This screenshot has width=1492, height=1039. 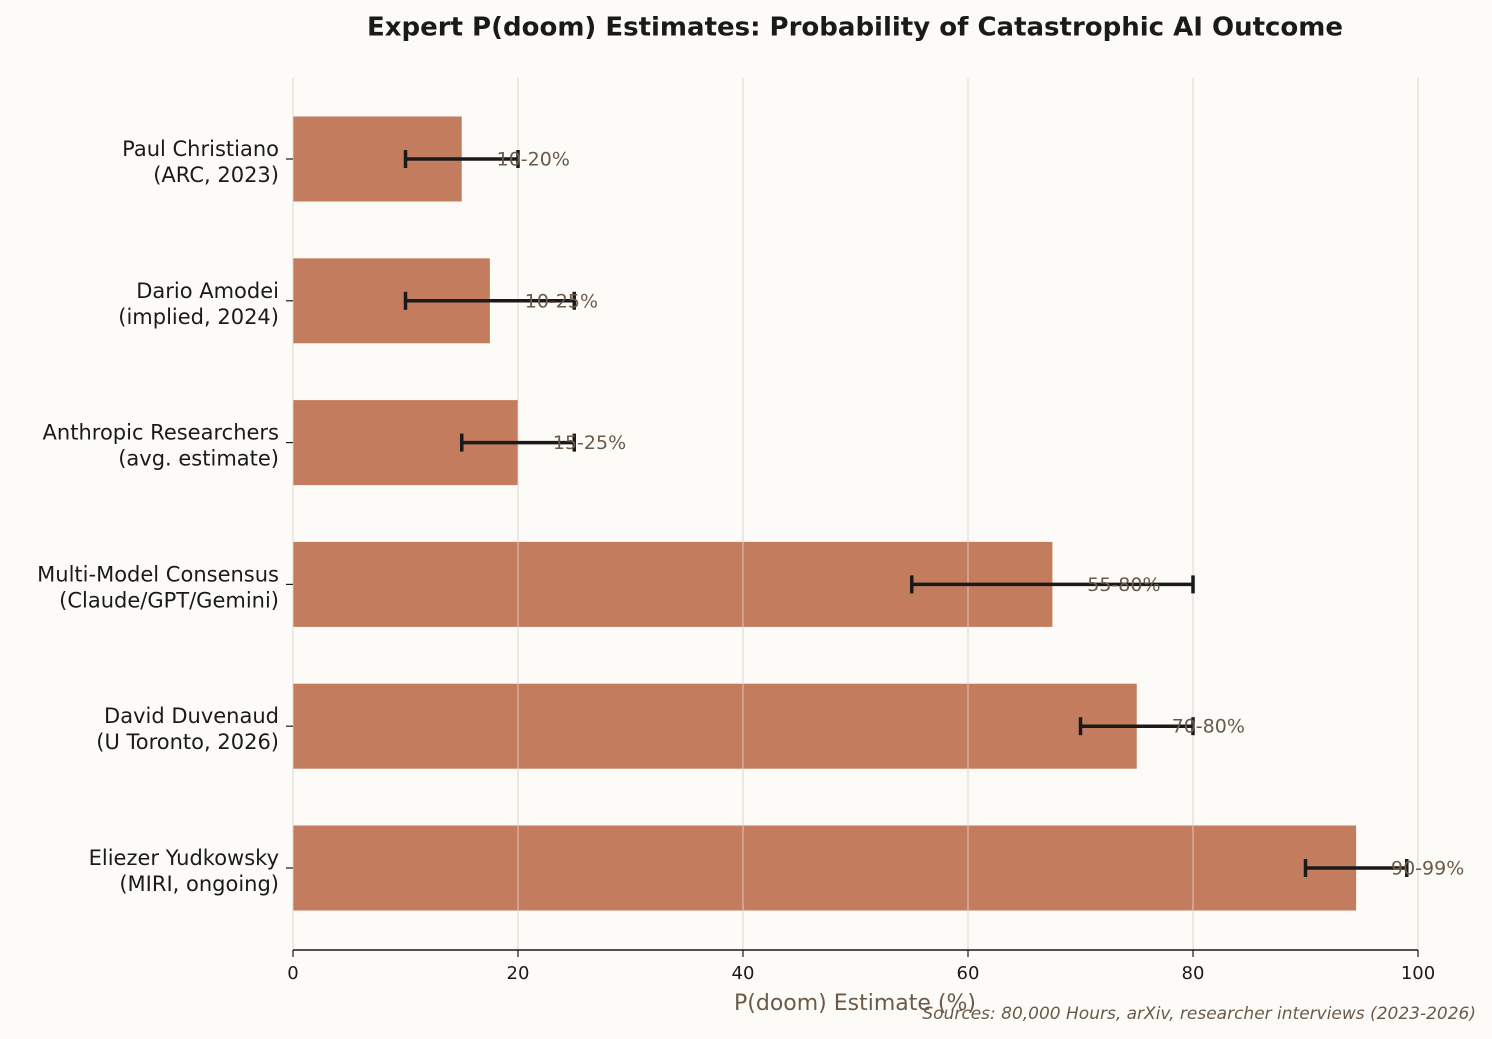 What do you see at coordinates (184, 858) in the screenshot?
I see `y-tick-label-line: Eliezer Yudkowsky` at bounding box center [184, 858].